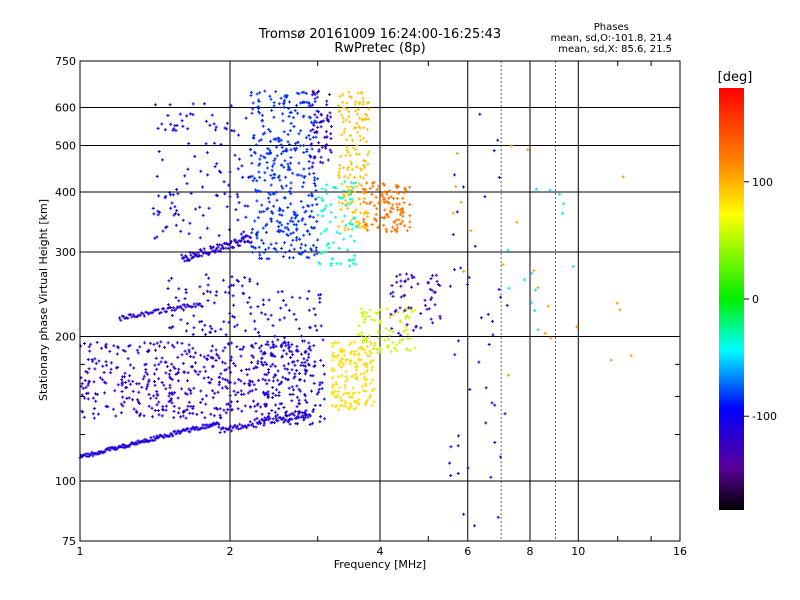 This screenshot has width=800, height=600. What do you see at coordinates (69, 541) in the screenshot?
I see `y-tick-label: 75` at bounding box center [69, 541].